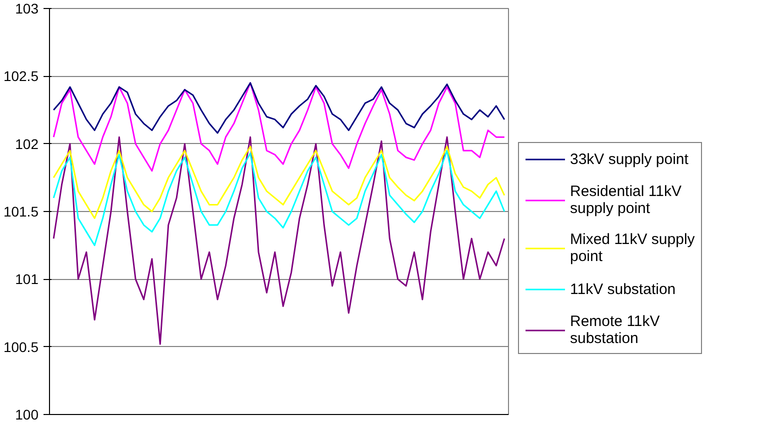  I want to click on y-tick-label: 100.5, so click(21, 346).